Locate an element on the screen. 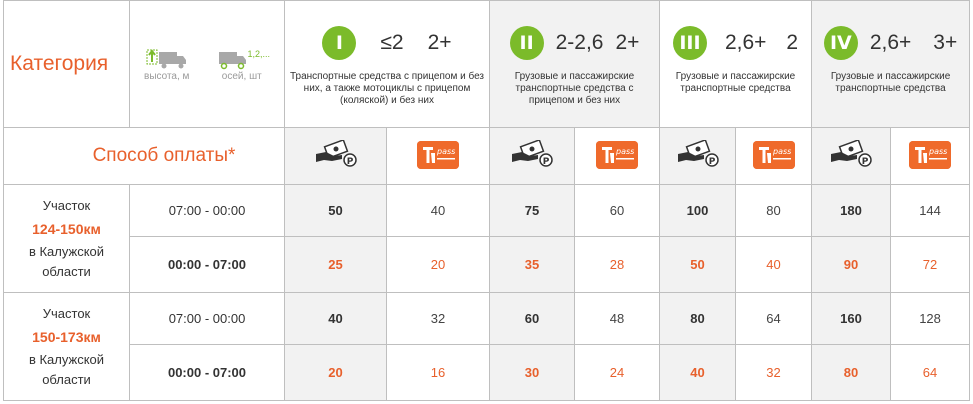 This screenshot has width=973, height=404. section-1-day-time: 07:00 - 00:00 is located at coordinates (207, 210).